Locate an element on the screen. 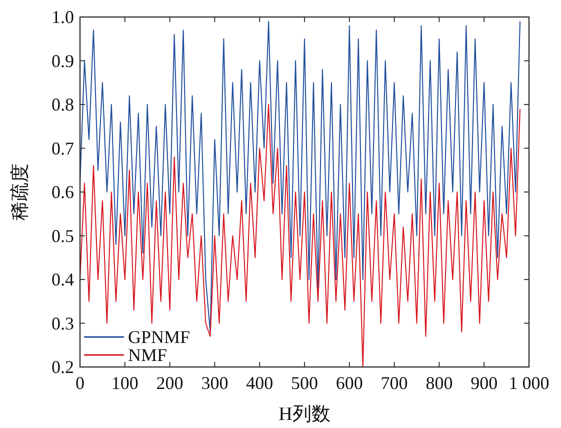 The image size is (561, 428). y-axis-title: 稀疏度 is located at coordinates (20, 192).